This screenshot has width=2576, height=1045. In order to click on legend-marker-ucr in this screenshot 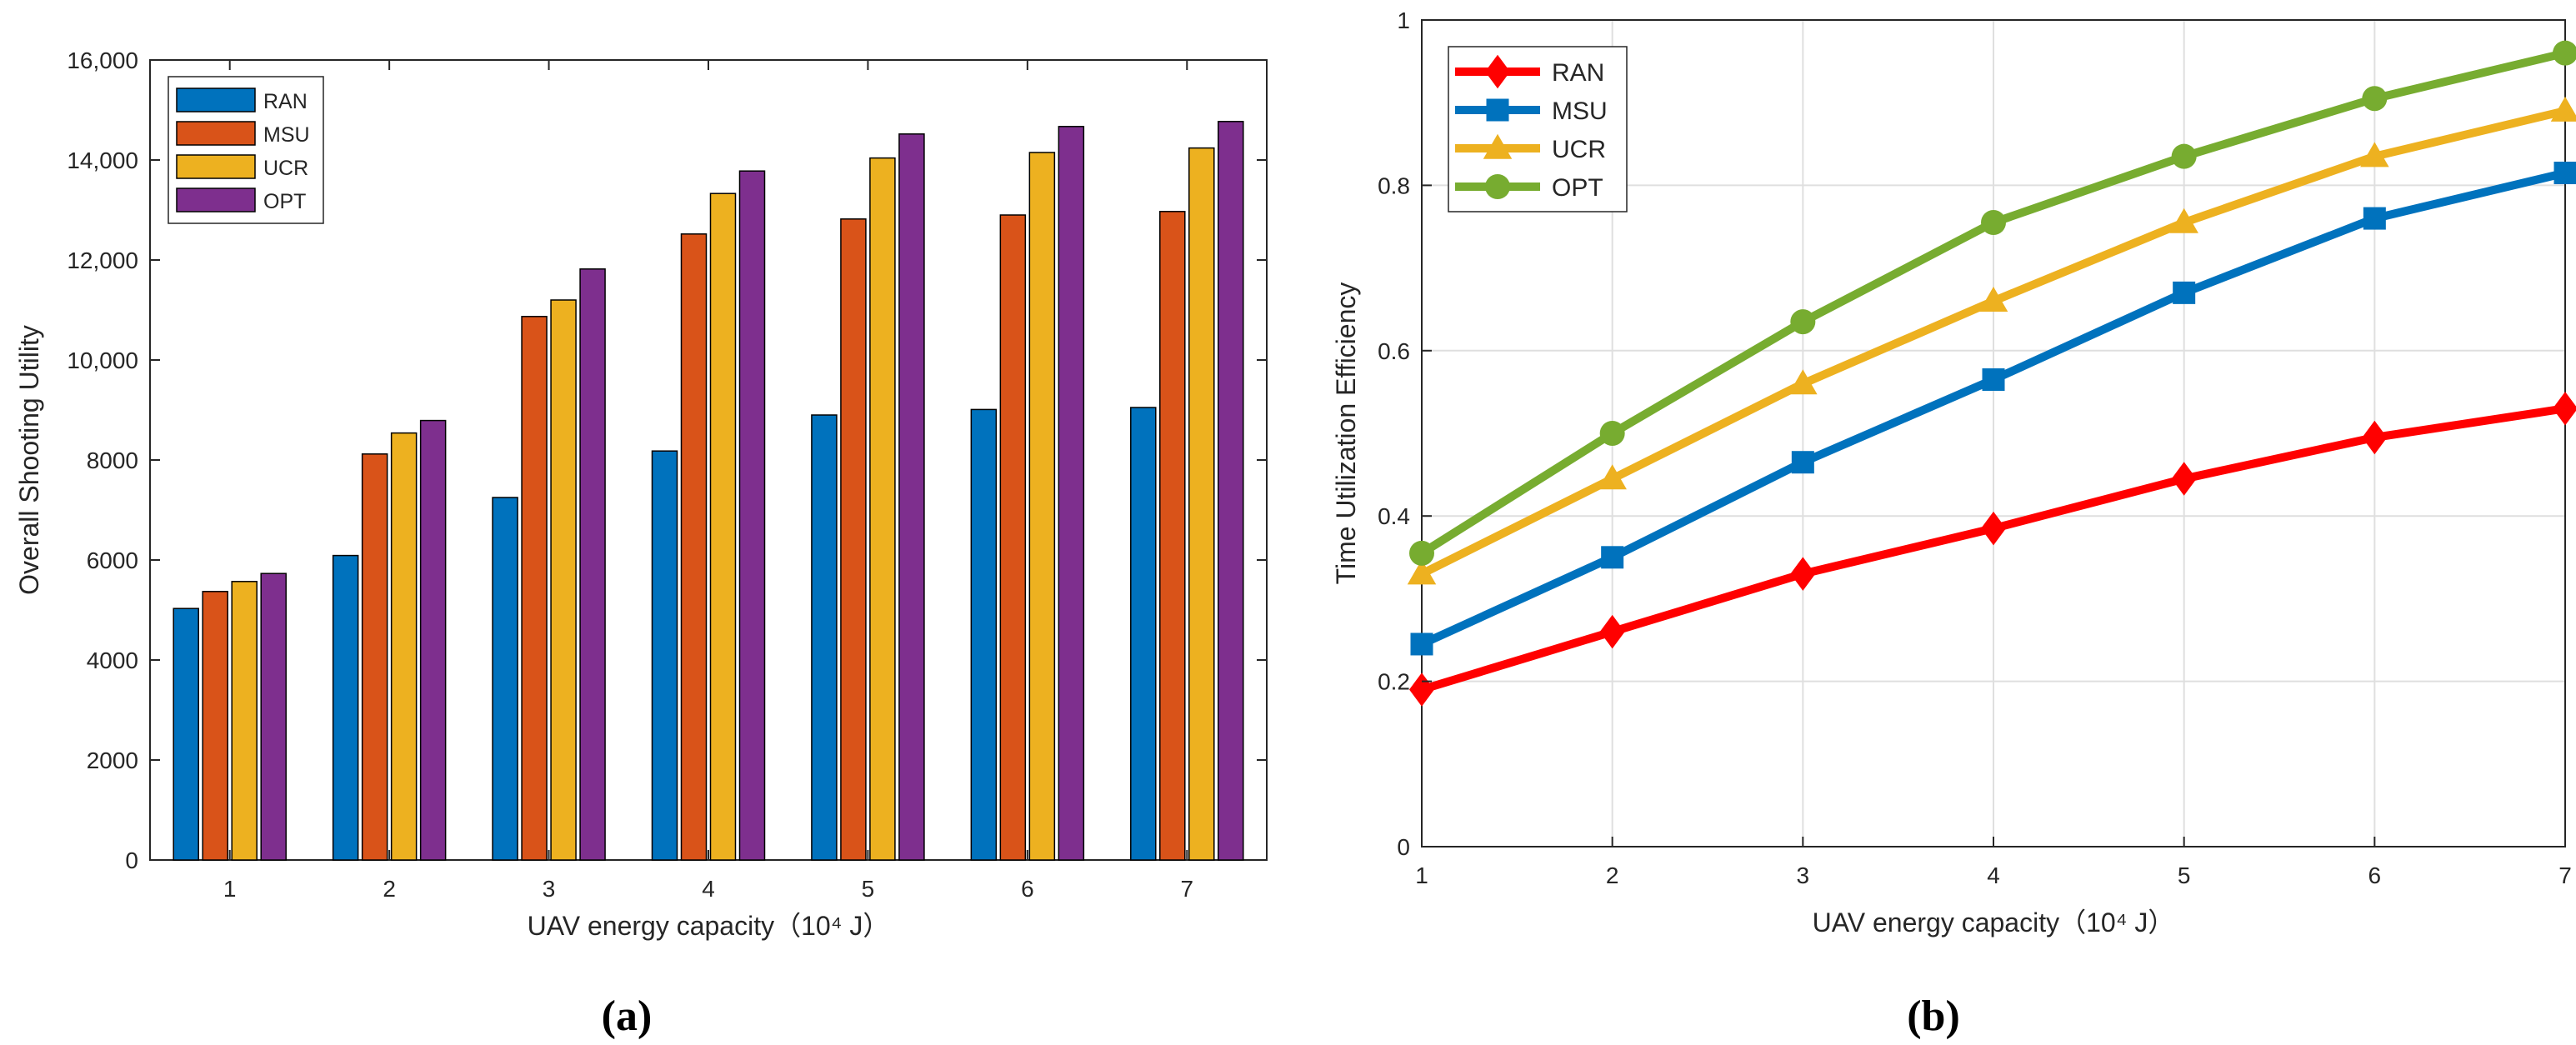, I will do `click(1498, 146)`.